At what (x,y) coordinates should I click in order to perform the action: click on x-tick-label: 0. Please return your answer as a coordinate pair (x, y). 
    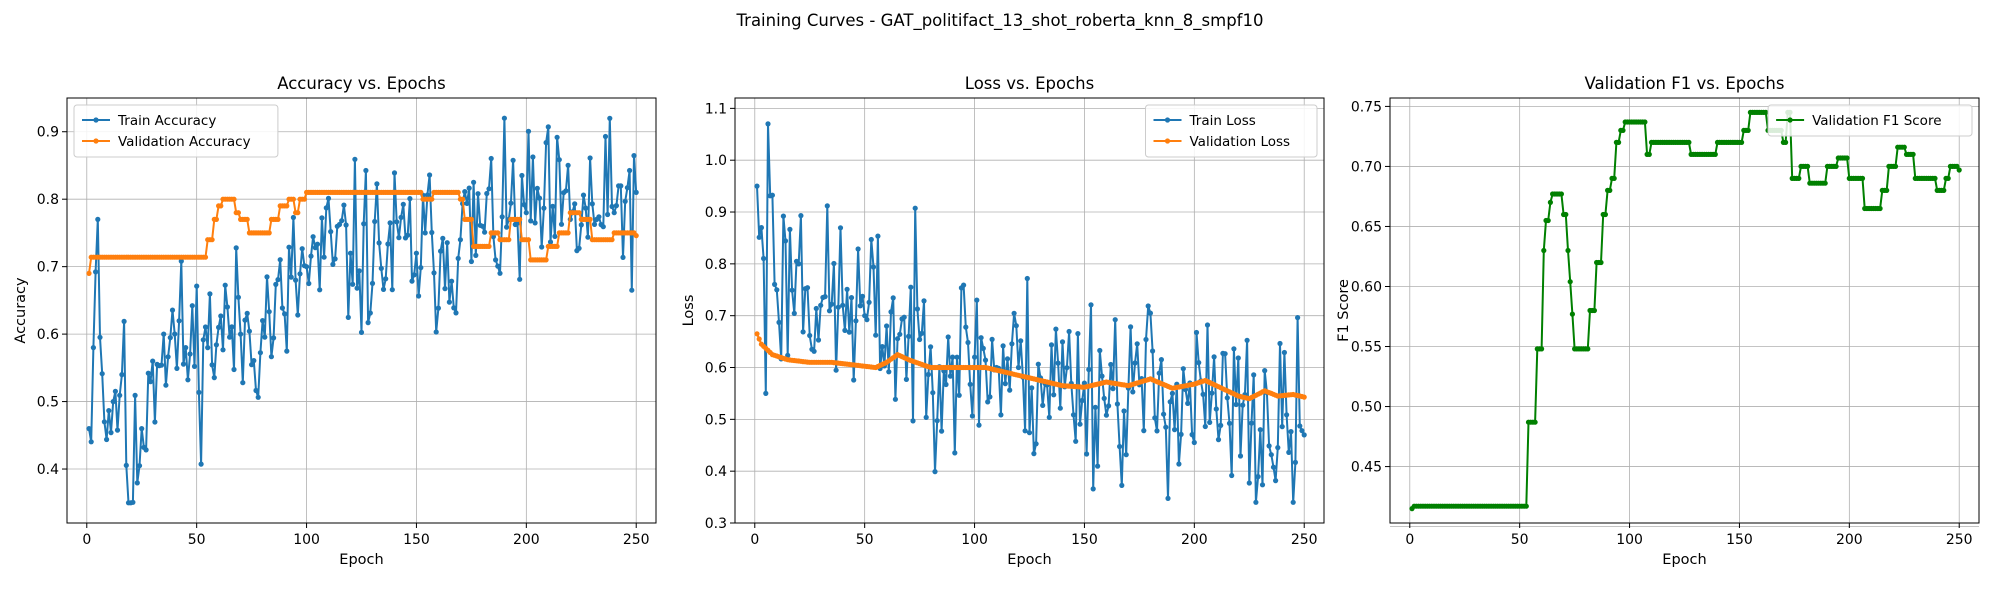
    Looking at the image, I should click on (86, 540).